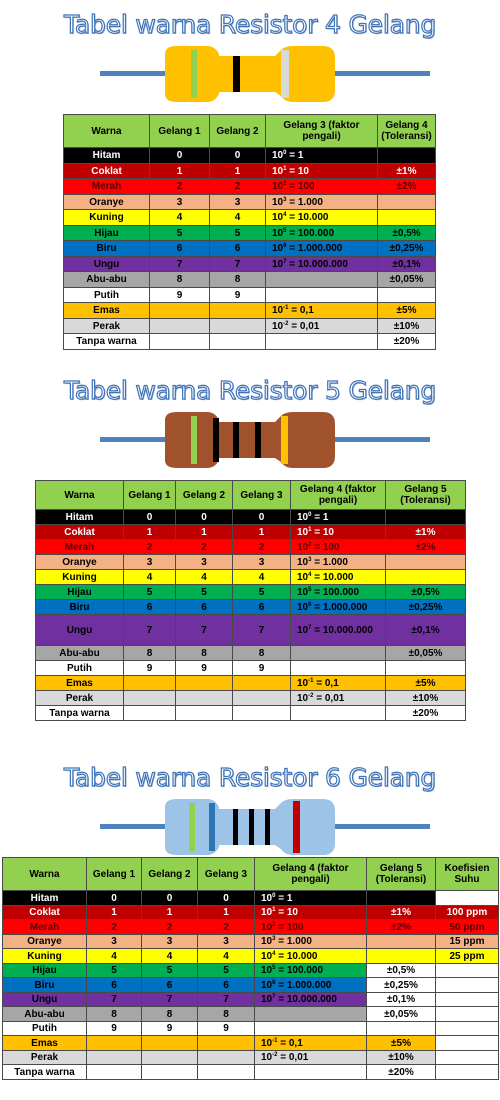  Describe the element at coordinates (114, 898) in the screenshot. I see `cell-gelang-1: 0` at that location.